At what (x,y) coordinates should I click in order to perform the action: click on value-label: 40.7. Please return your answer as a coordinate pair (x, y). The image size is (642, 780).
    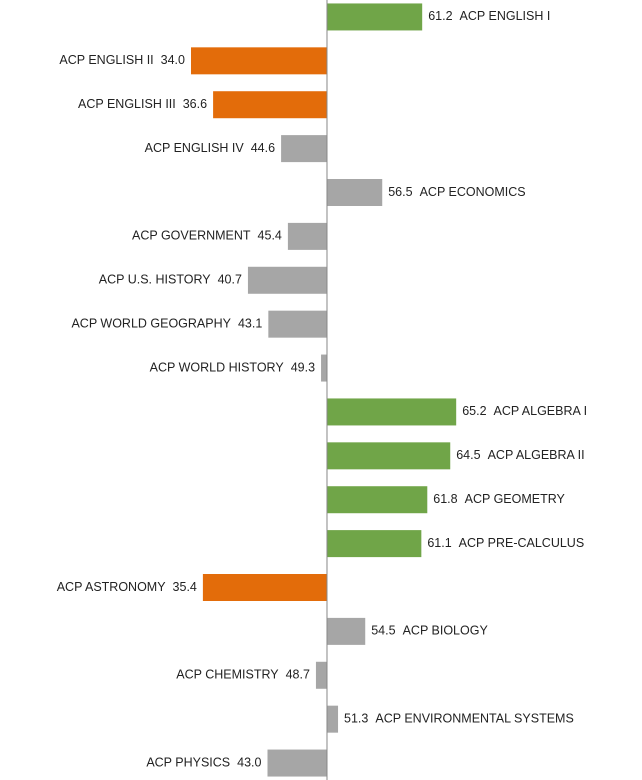
    Looking at the image, I should click on (230, 280).